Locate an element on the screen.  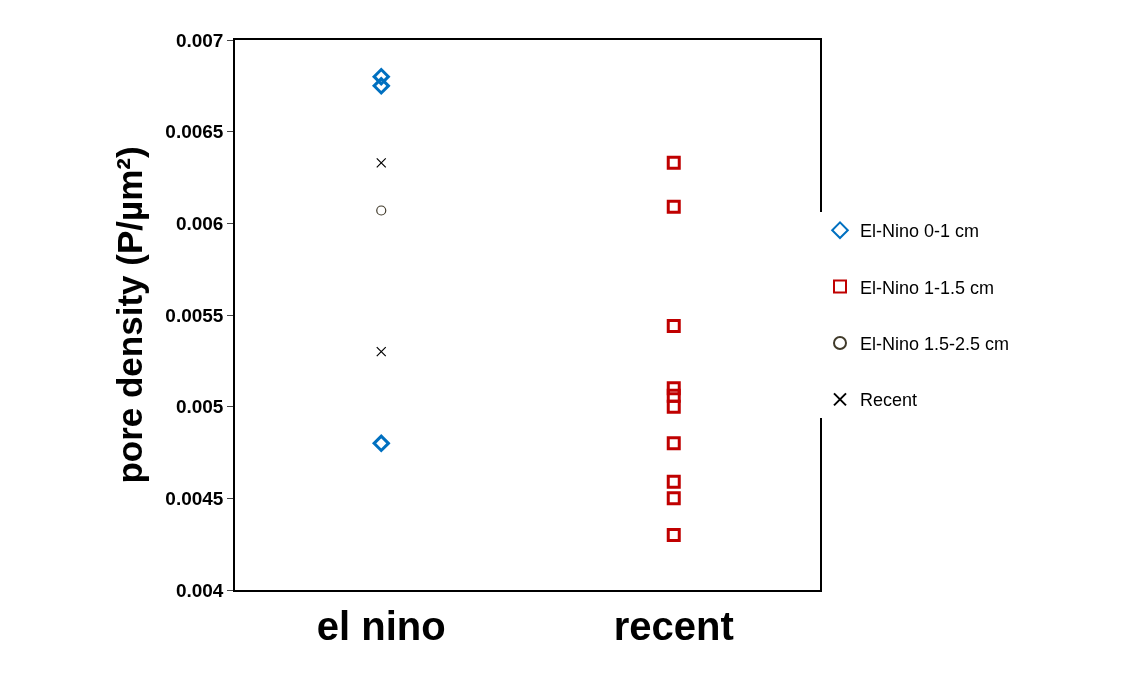
legend-label: El-Nino 1-1.5 cm is located at coordinates (927, 287).